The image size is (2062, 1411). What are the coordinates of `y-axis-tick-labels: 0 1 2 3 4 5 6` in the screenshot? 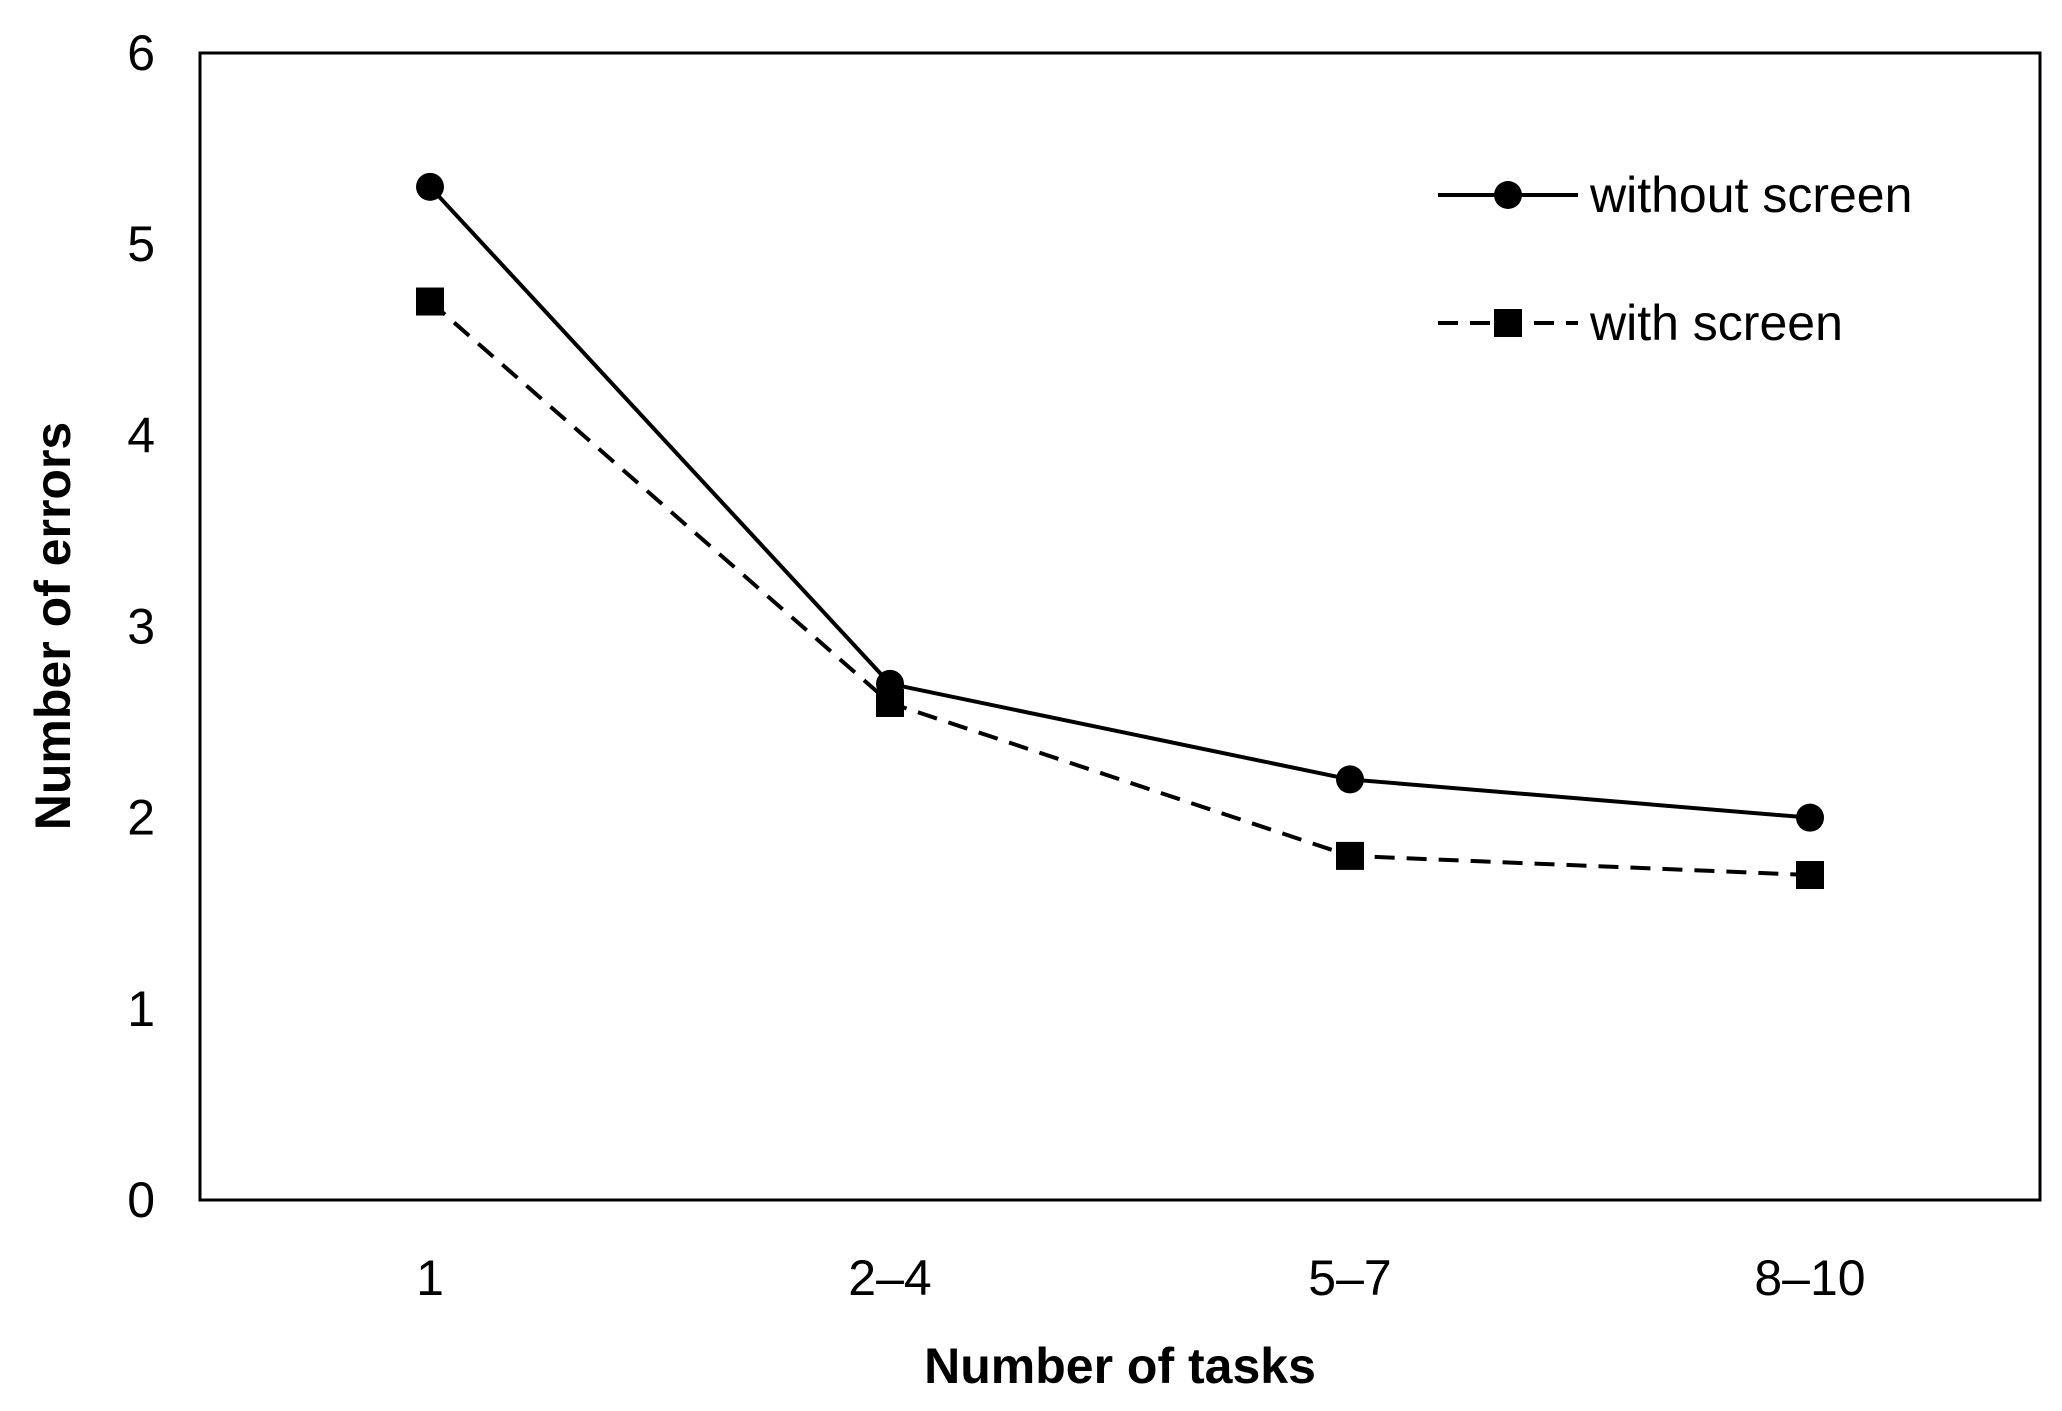 It's located at (141, 626).